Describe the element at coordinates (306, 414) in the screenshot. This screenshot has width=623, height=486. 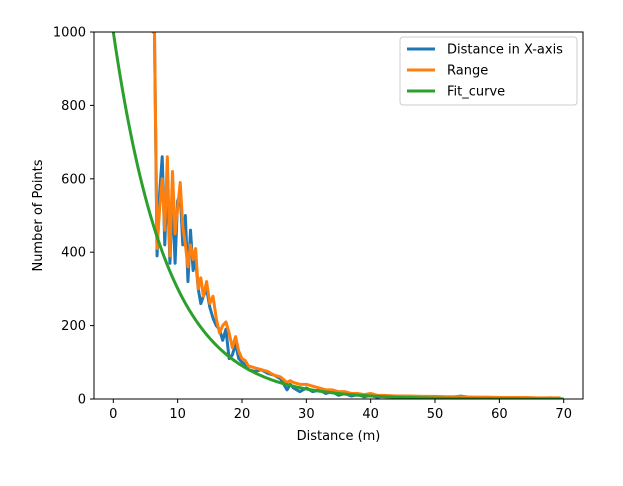
I see `x-tick-label: 30` at that location.